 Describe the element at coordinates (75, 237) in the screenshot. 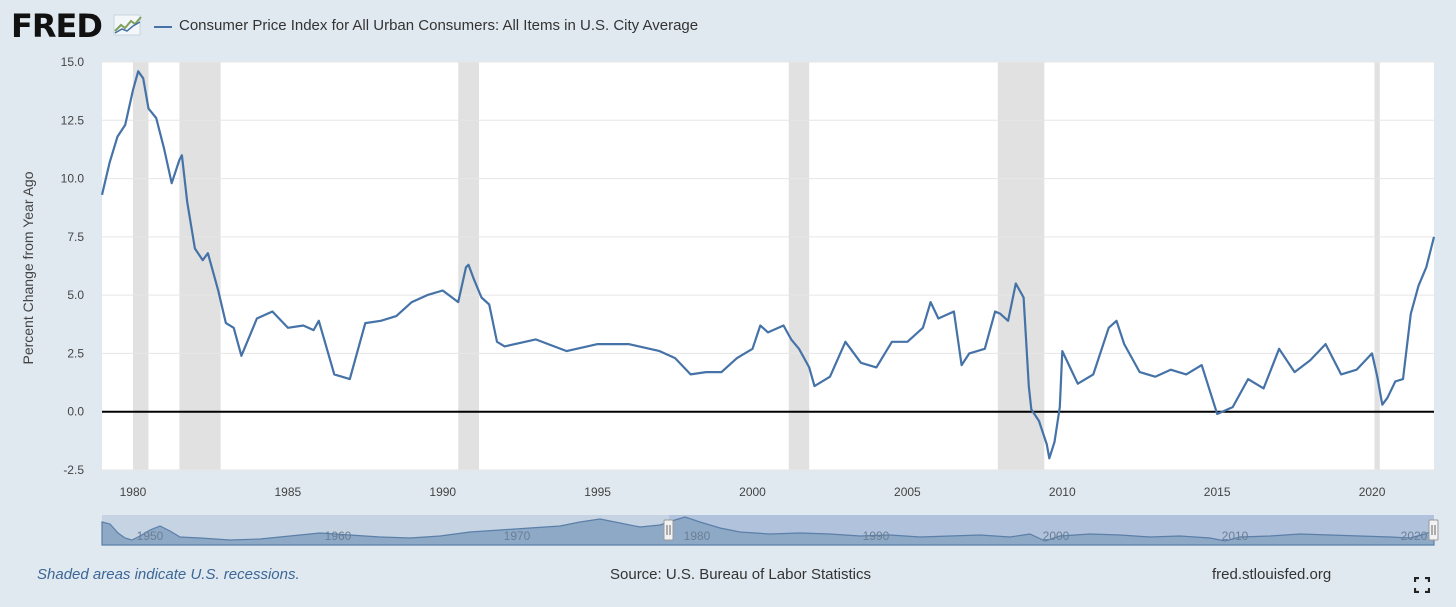

I see `y-tick-label: 7.5` at that location.